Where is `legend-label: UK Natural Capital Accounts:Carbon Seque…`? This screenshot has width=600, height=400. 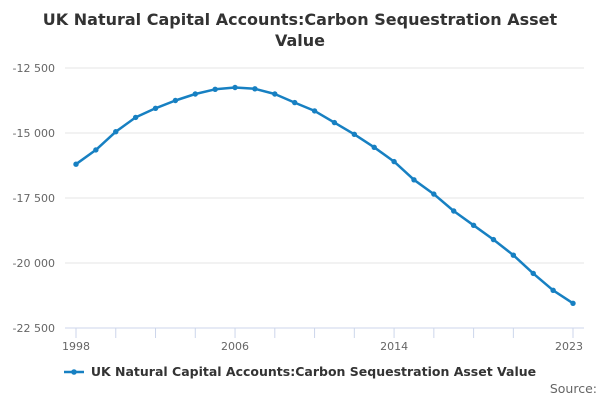
legend-label: UK Natural Capital Accounts:Carbon Seque… is located at coordinates (313, 371).